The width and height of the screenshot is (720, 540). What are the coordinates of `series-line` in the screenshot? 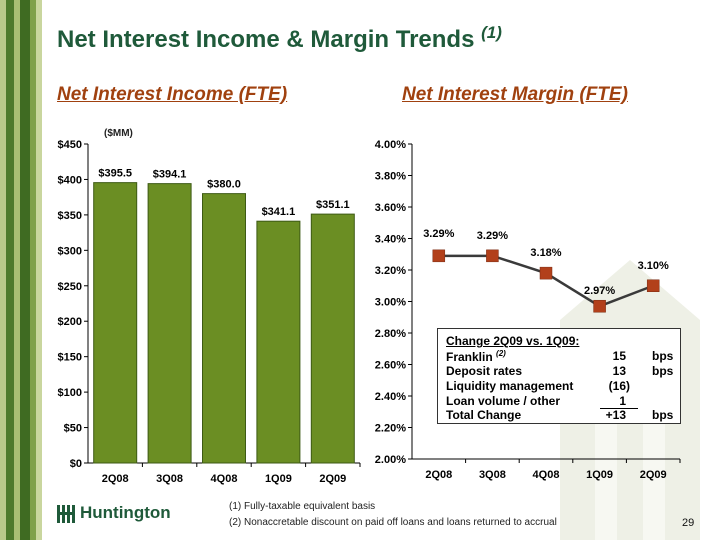 It's located at (546, 281).